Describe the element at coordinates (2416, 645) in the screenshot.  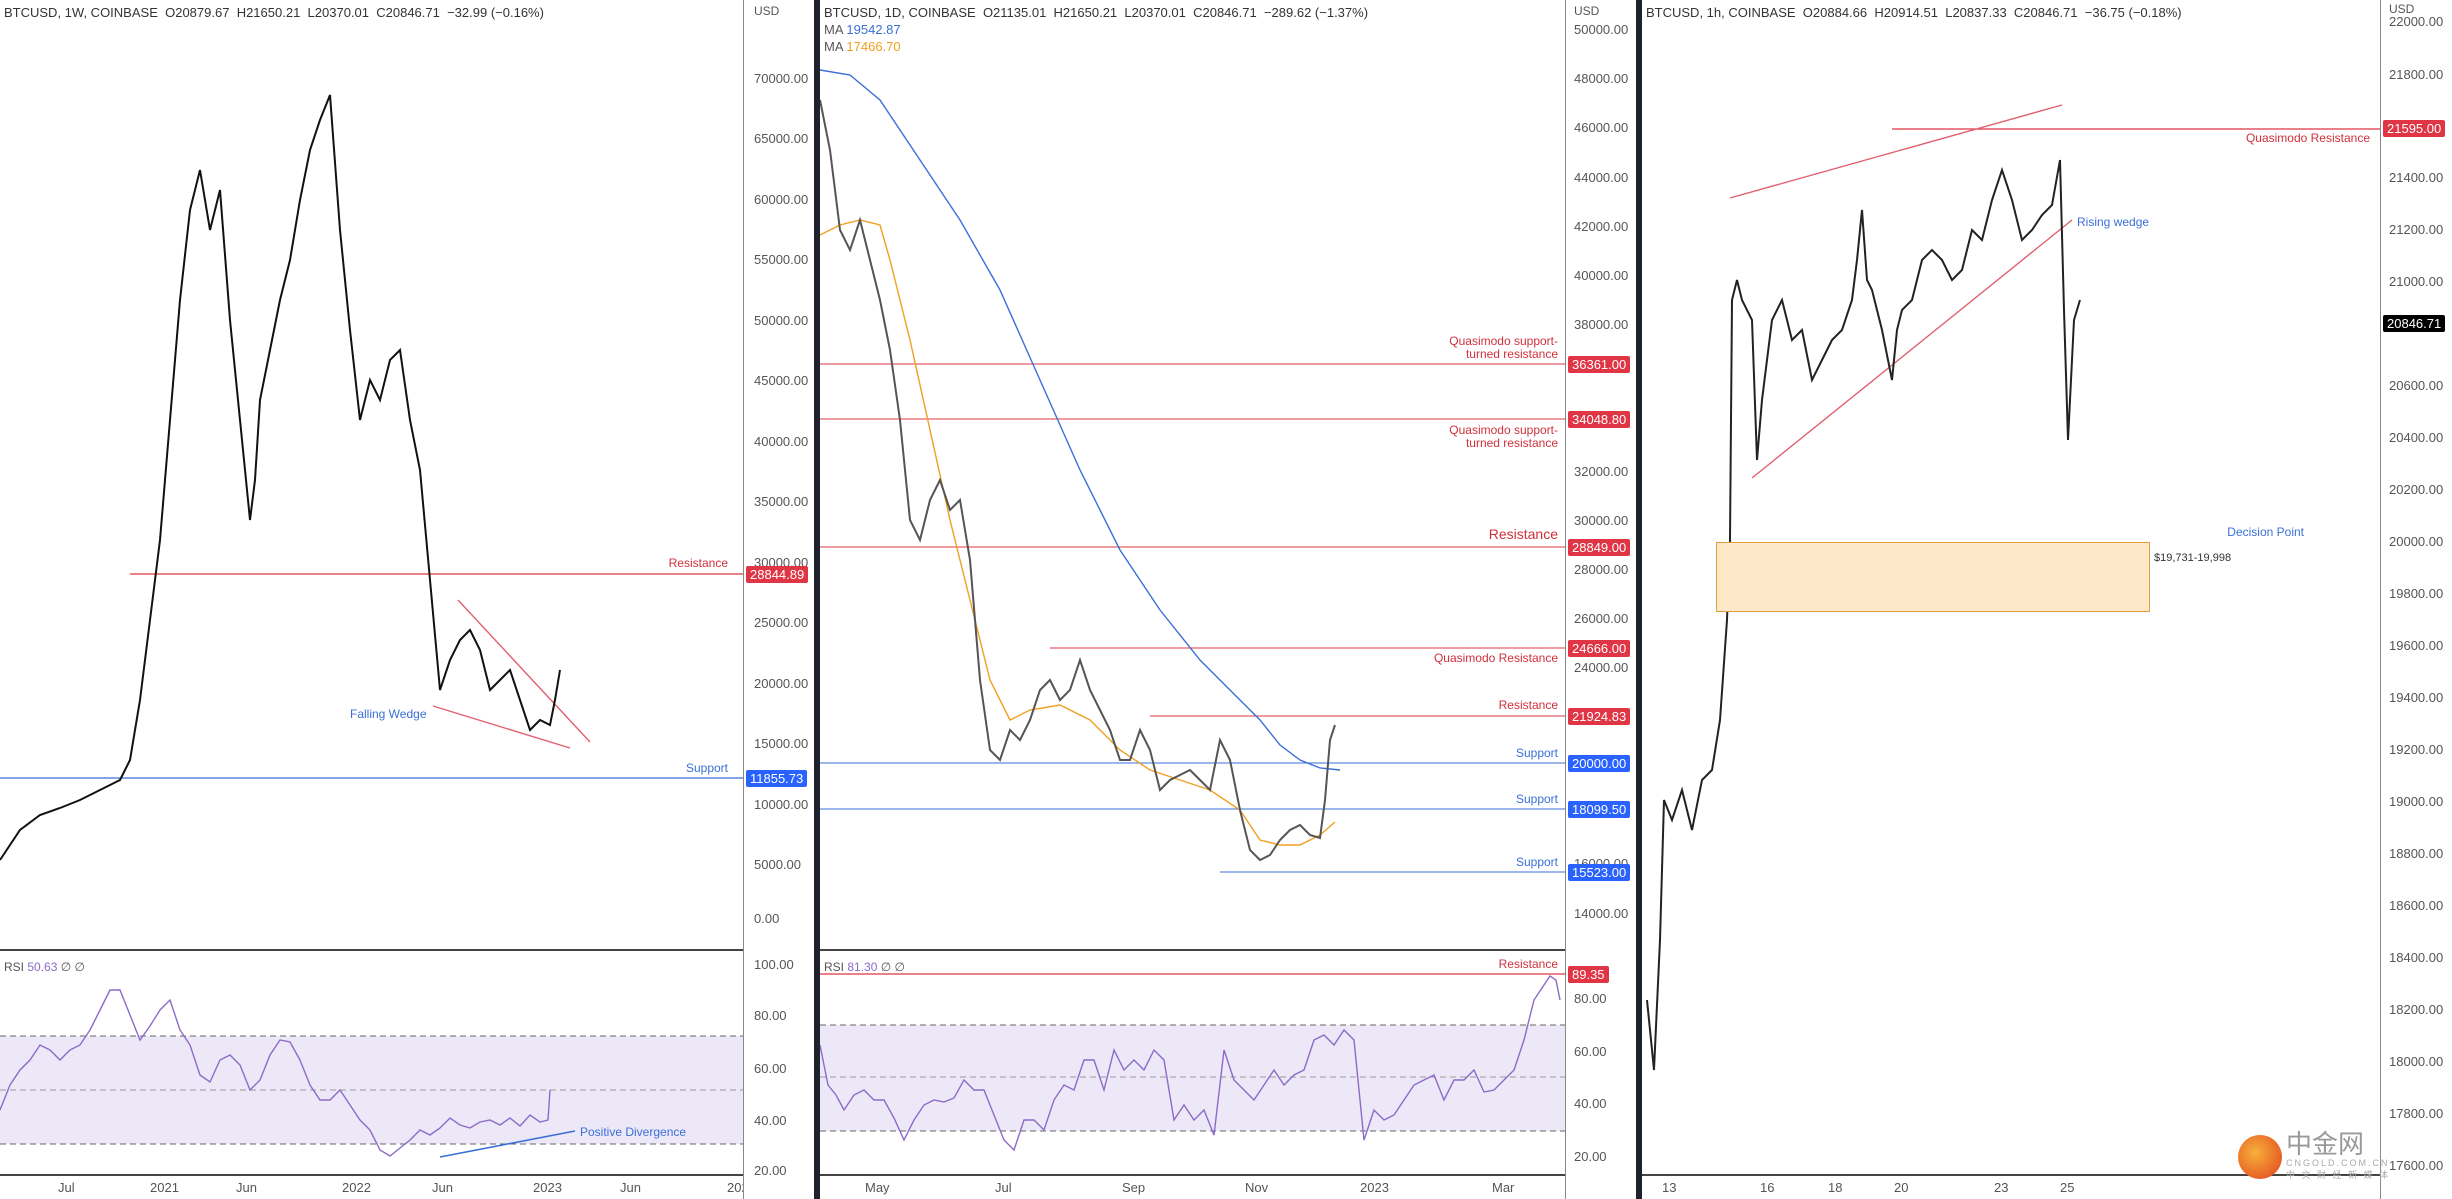
I see `y-tick: 19600.00` at that location.